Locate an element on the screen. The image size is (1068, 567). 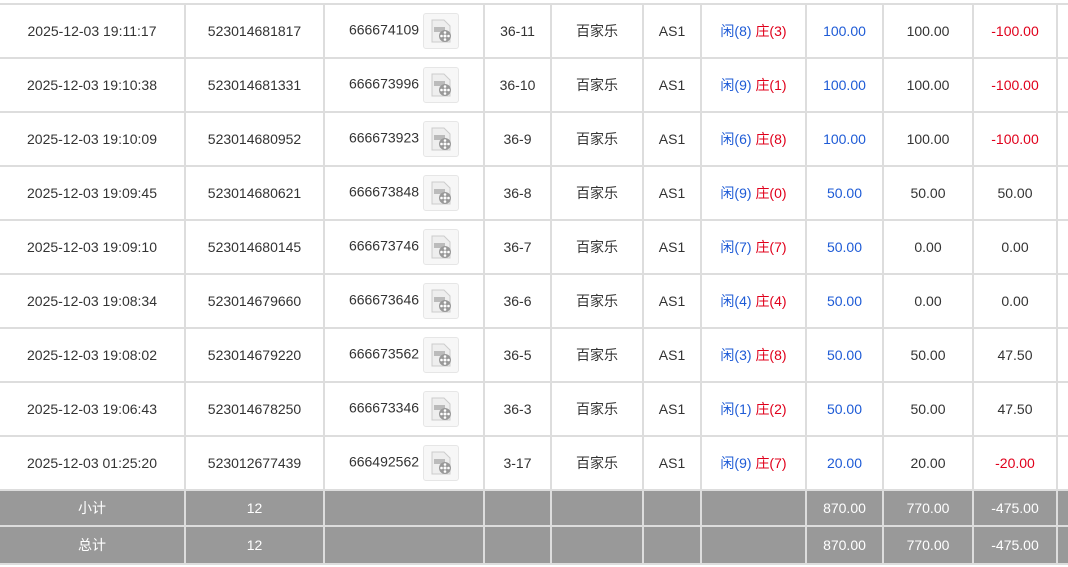
round-cell: 666673746 is located at coordinates (404, 247).